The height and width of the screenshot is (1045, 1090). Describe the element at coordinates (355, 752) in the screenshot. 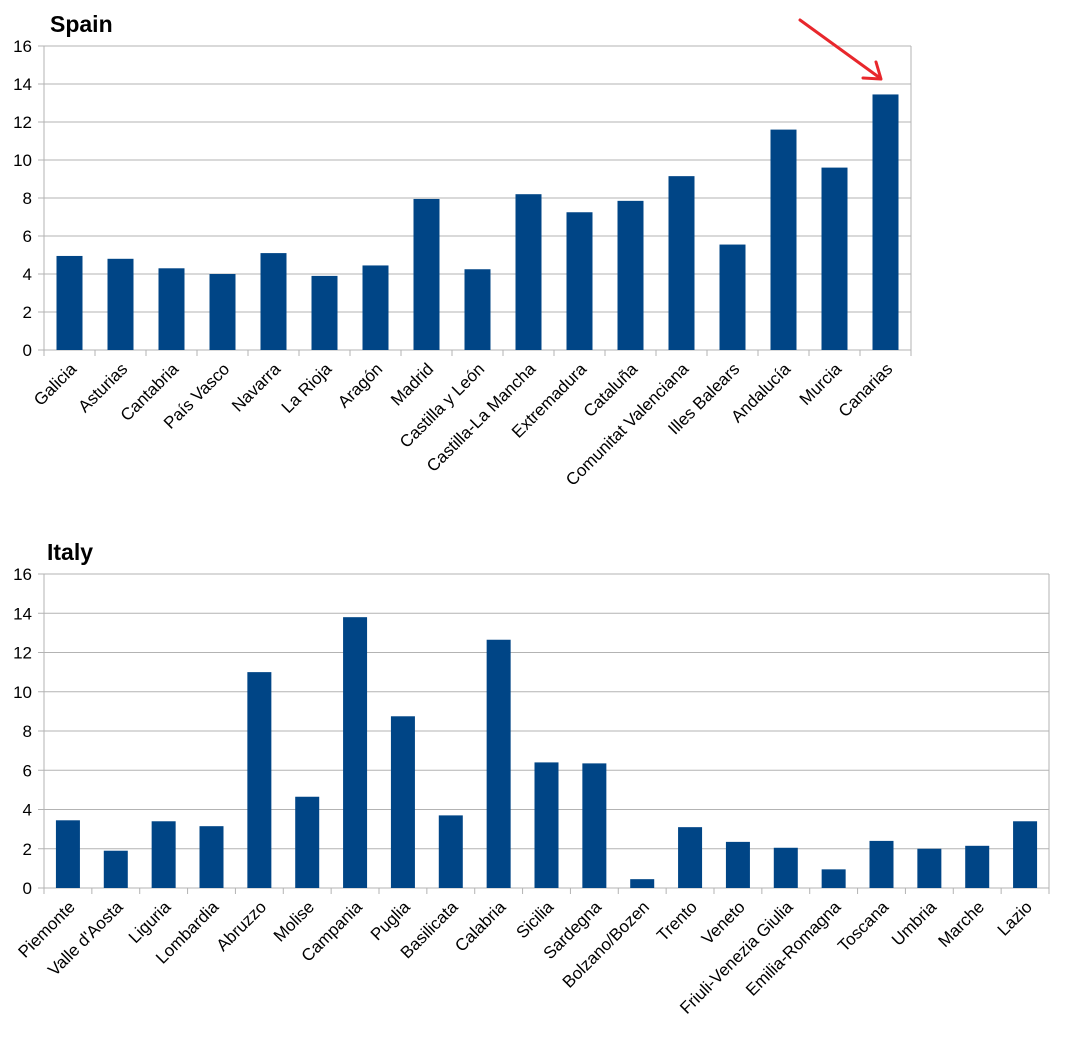

I see `italy-bar-campania` at that location.